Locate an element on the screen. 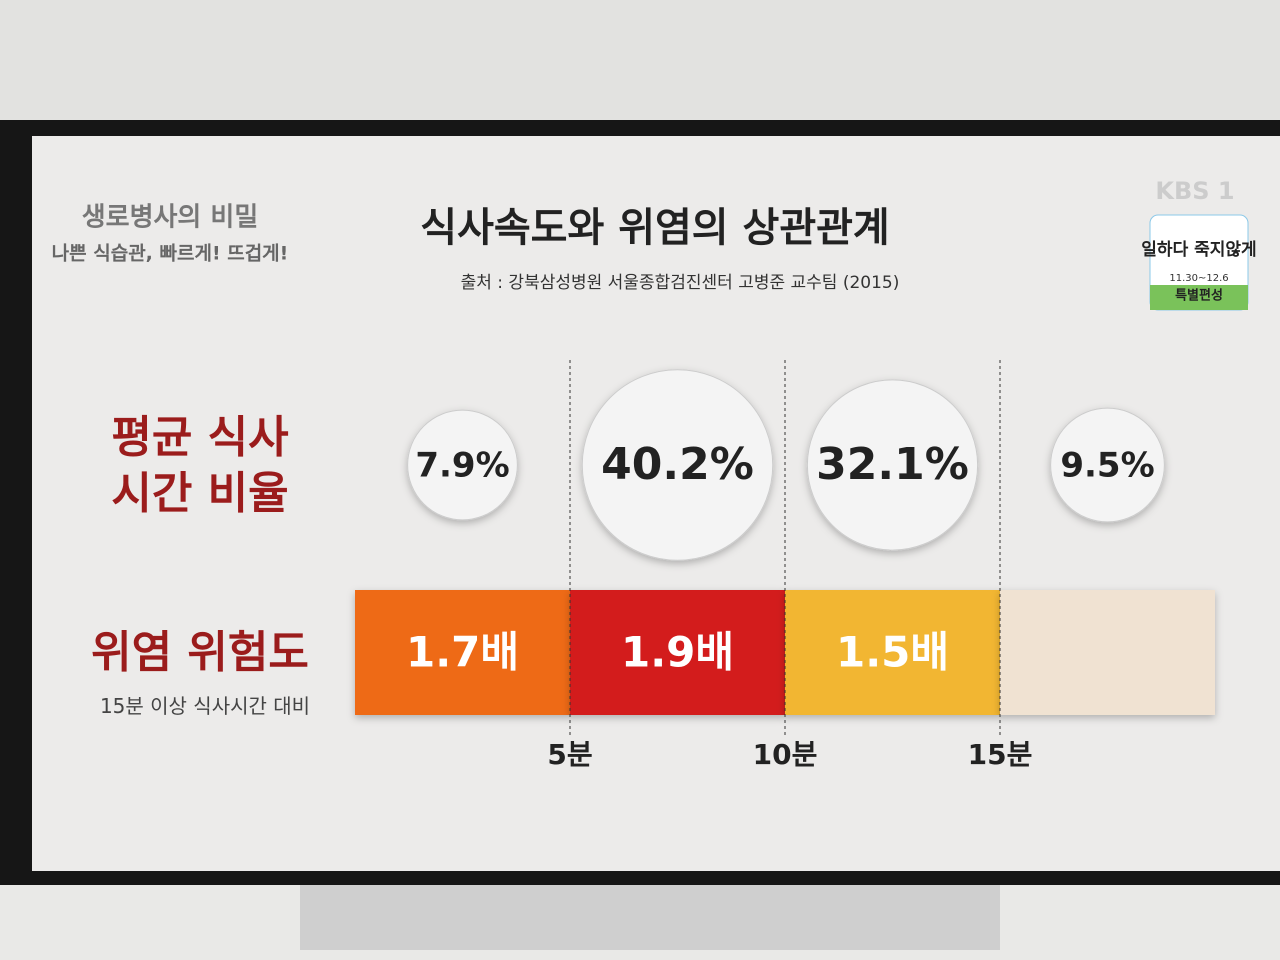 The image size is (1280, 960). row-label: 위염 위험도 is located at coordinates (200, 652).